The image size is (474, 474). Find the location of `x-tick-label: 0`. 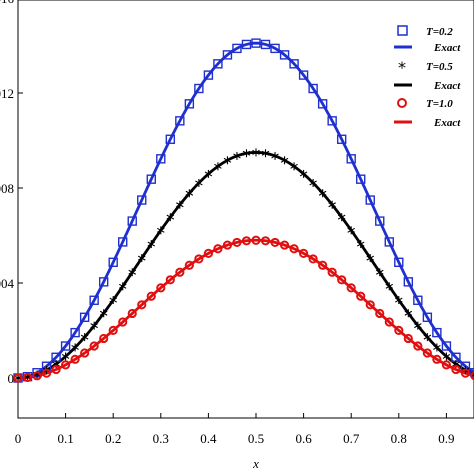

x-tick-label: 0 is located at coordinates (18, 438).